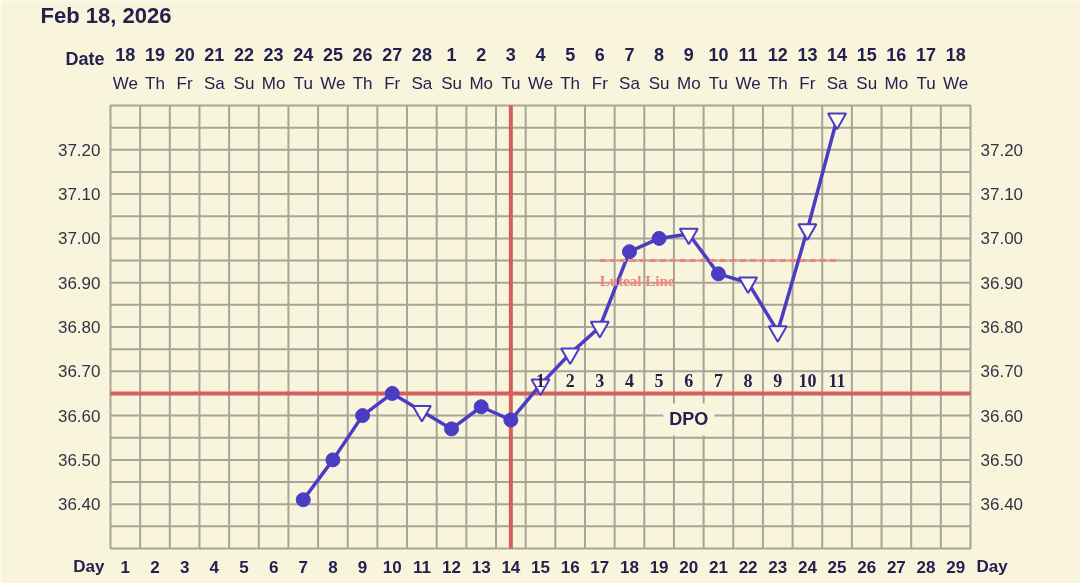 Image resolution: width=1080 pixels, height=583 pixels. I want to click on x-tick-label: 23, so click(778, 567).